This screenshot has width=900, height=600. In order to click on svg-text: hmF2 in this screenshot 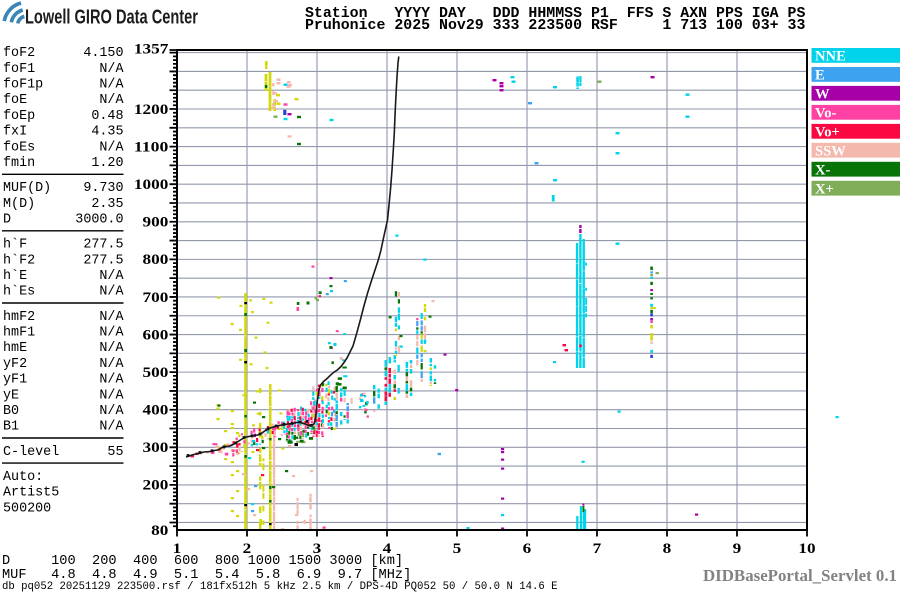, I will do `click(19, 317)`.